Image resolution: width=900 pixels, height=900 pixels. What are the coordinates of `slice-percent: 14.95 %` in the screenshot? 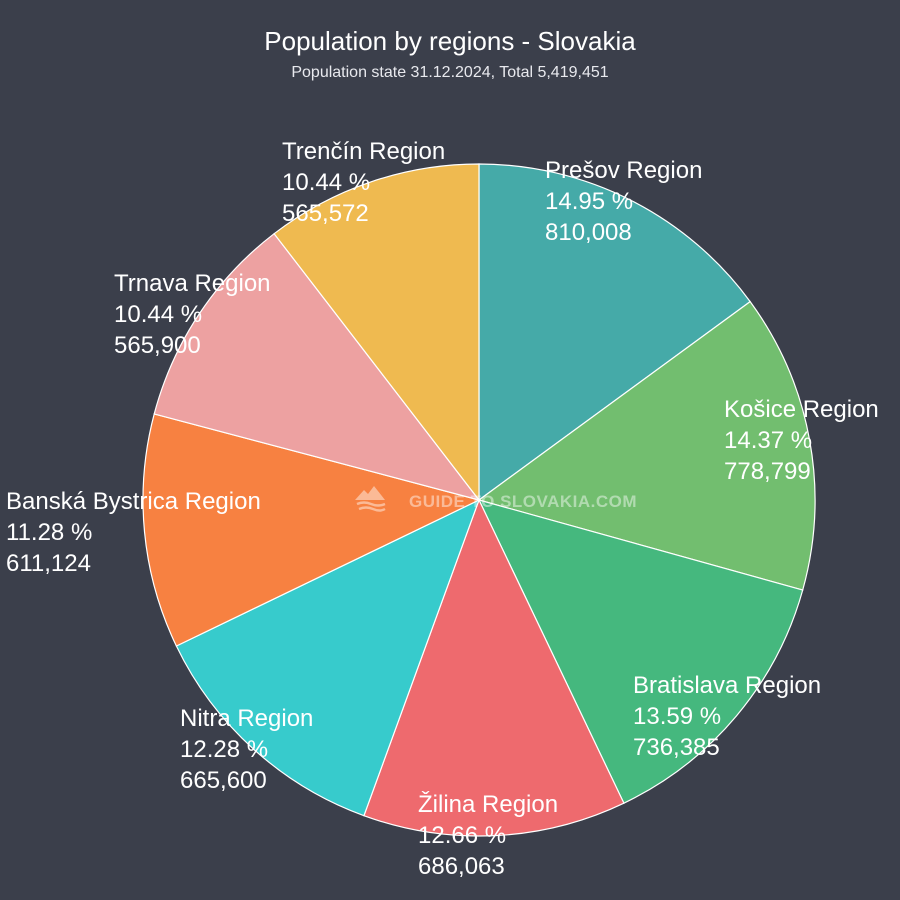 It's located at (589, 201).